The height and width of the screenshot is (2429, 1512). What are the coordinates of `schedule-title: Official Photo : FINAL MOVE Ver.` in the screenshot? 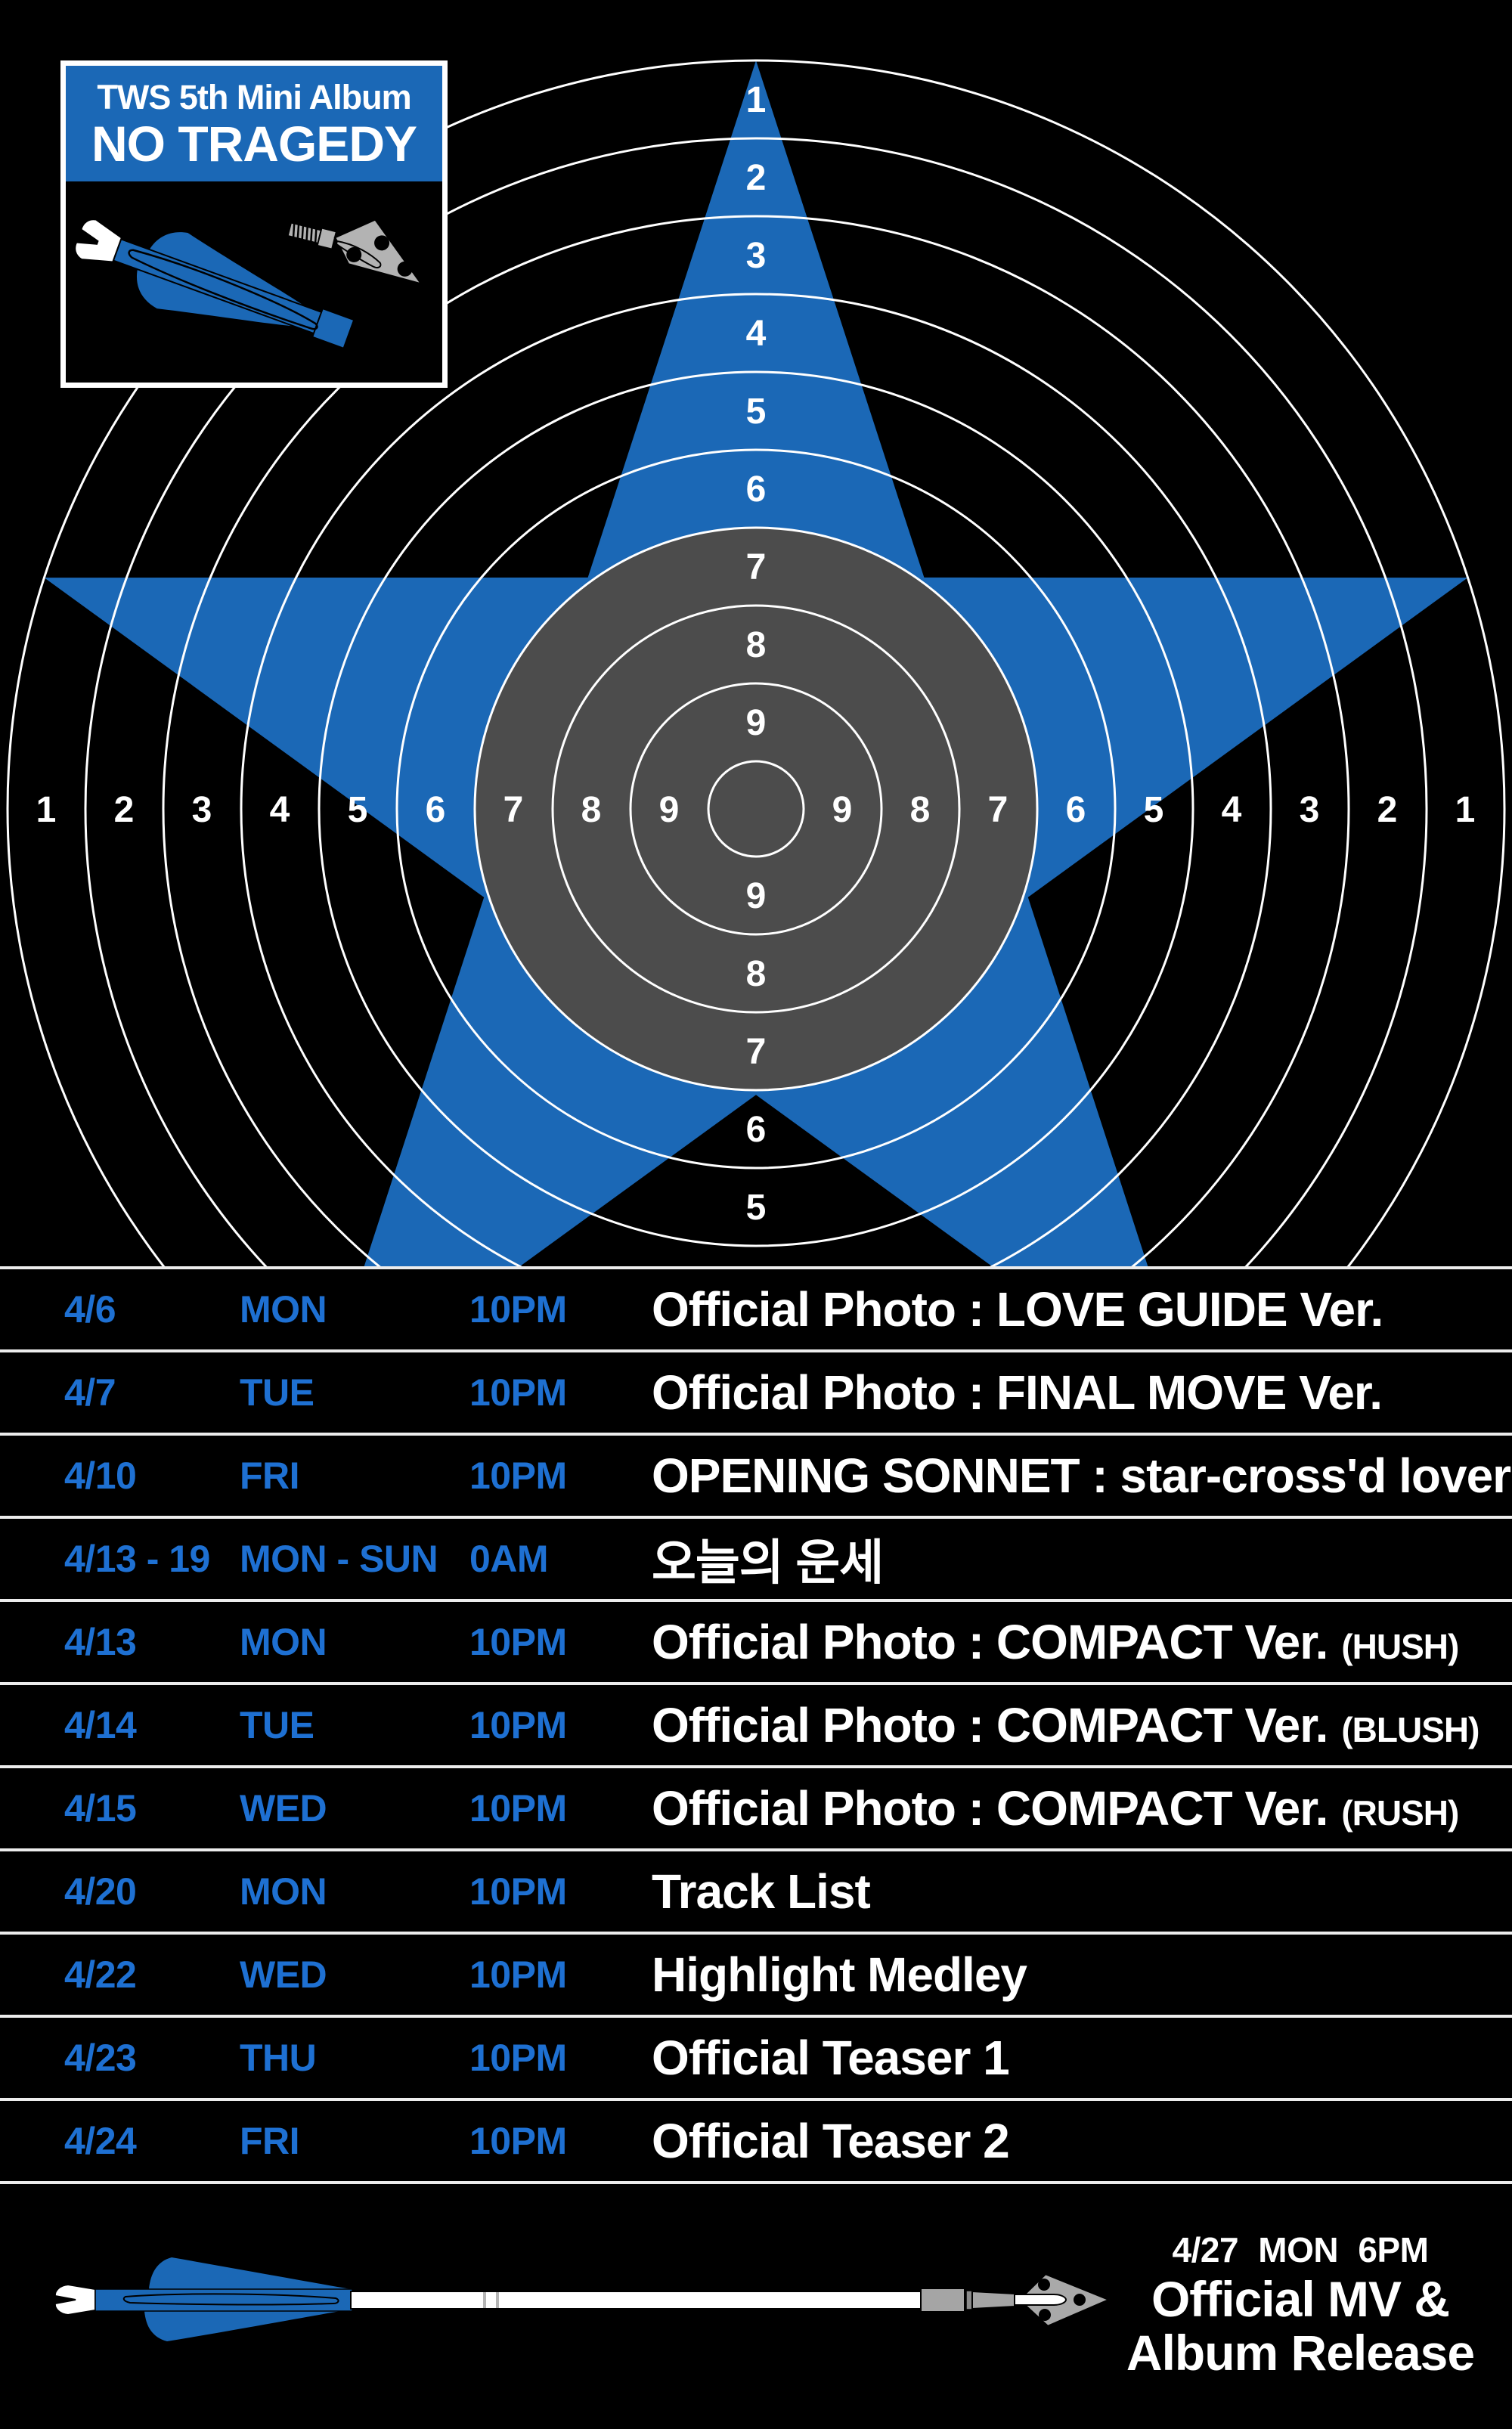 It's located at (1018, 1393).